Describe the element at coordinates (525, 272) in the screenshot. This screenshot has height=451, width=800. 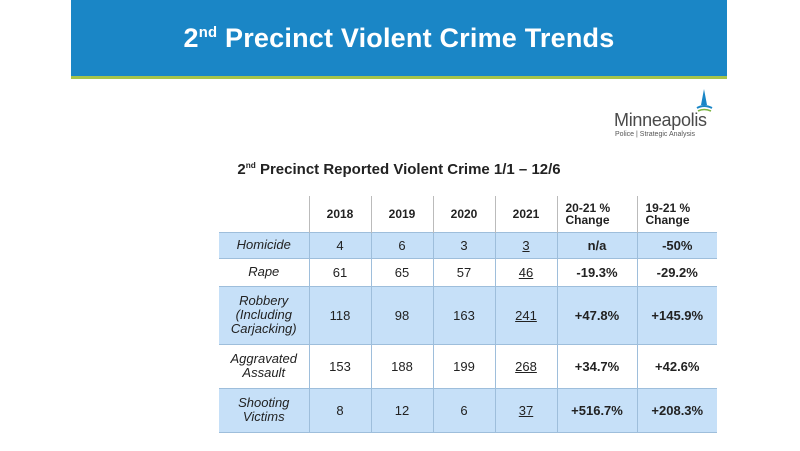
I see `cell-2021: 46` at that location.